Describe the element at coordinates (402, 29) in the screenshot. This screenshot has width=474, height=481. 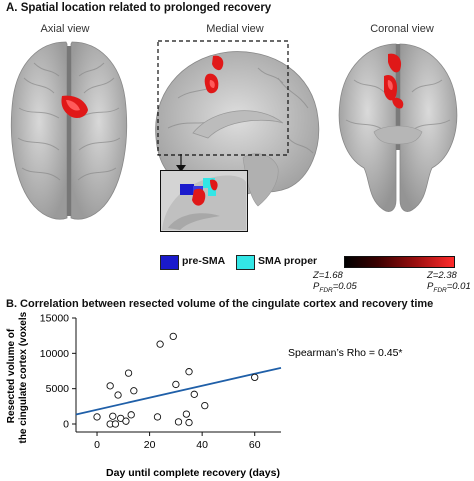
I see `coronal-view-label: Coronal view` at that location.